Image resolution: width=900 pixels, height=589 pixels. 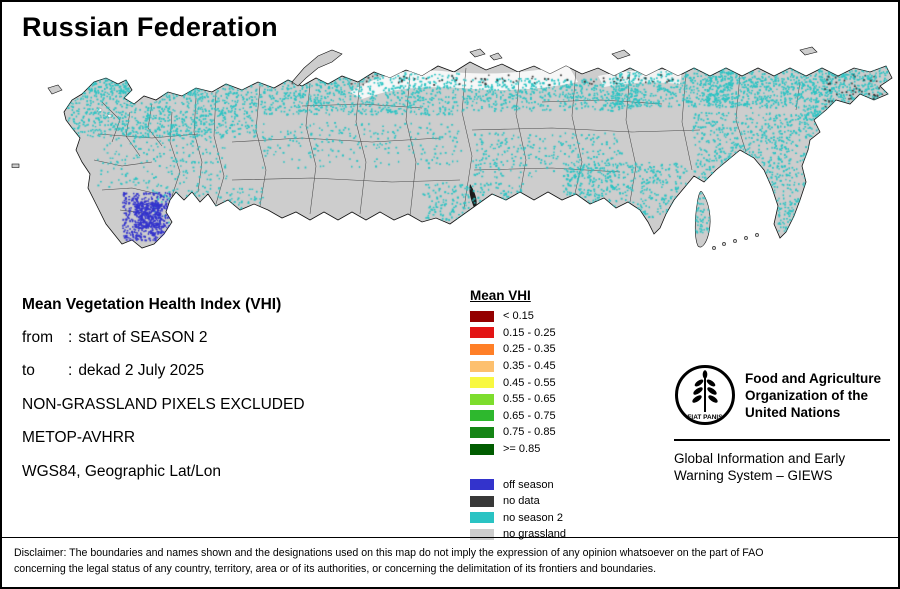 What do you see at coordinates (28, 371) in the screenshot?
I see `info-row-to-label: to` at bounding box center [28, 371].